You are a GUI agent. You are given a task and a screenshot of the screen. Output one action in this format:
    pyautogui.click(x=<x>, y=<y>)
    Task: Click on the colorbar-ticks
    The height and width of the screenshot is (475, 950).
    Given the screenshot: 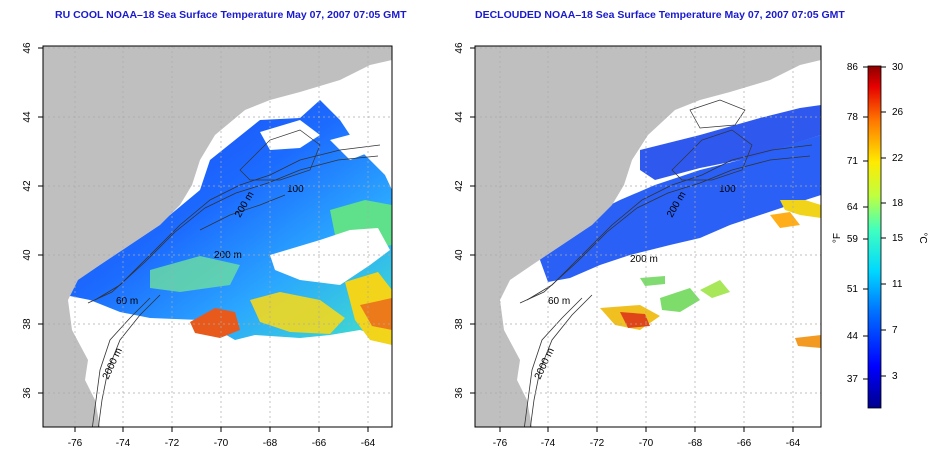 What is the action you would take?
    pyautogui.click(x=874, y=223)
    